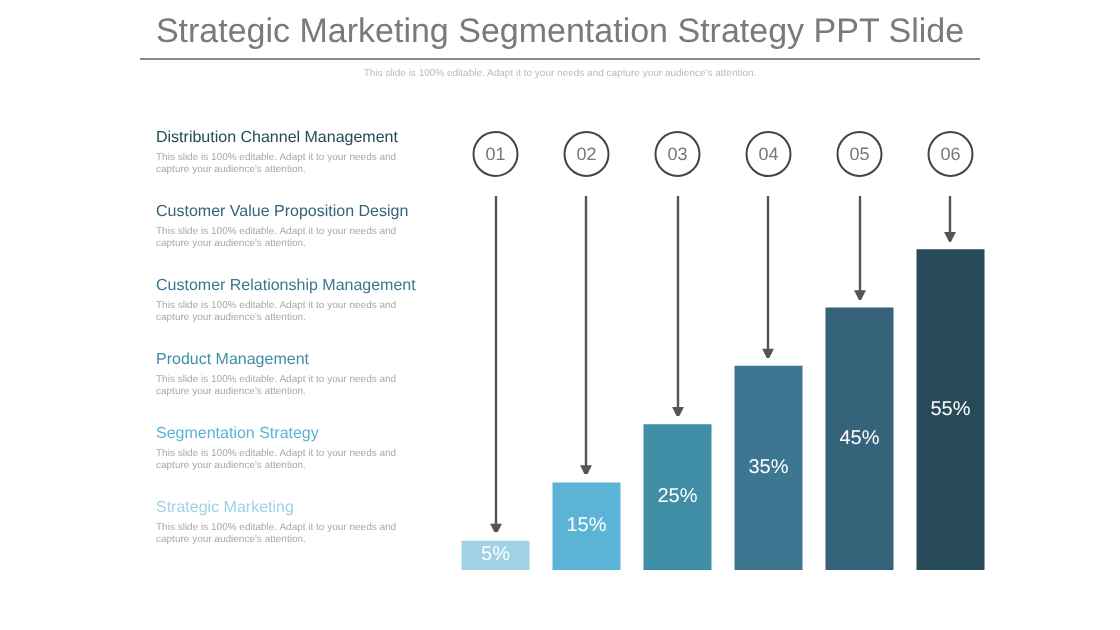  Describe the element at coordinates (278, 137) in the screenshot. I see `text: Distribution Channel Management` at that location.